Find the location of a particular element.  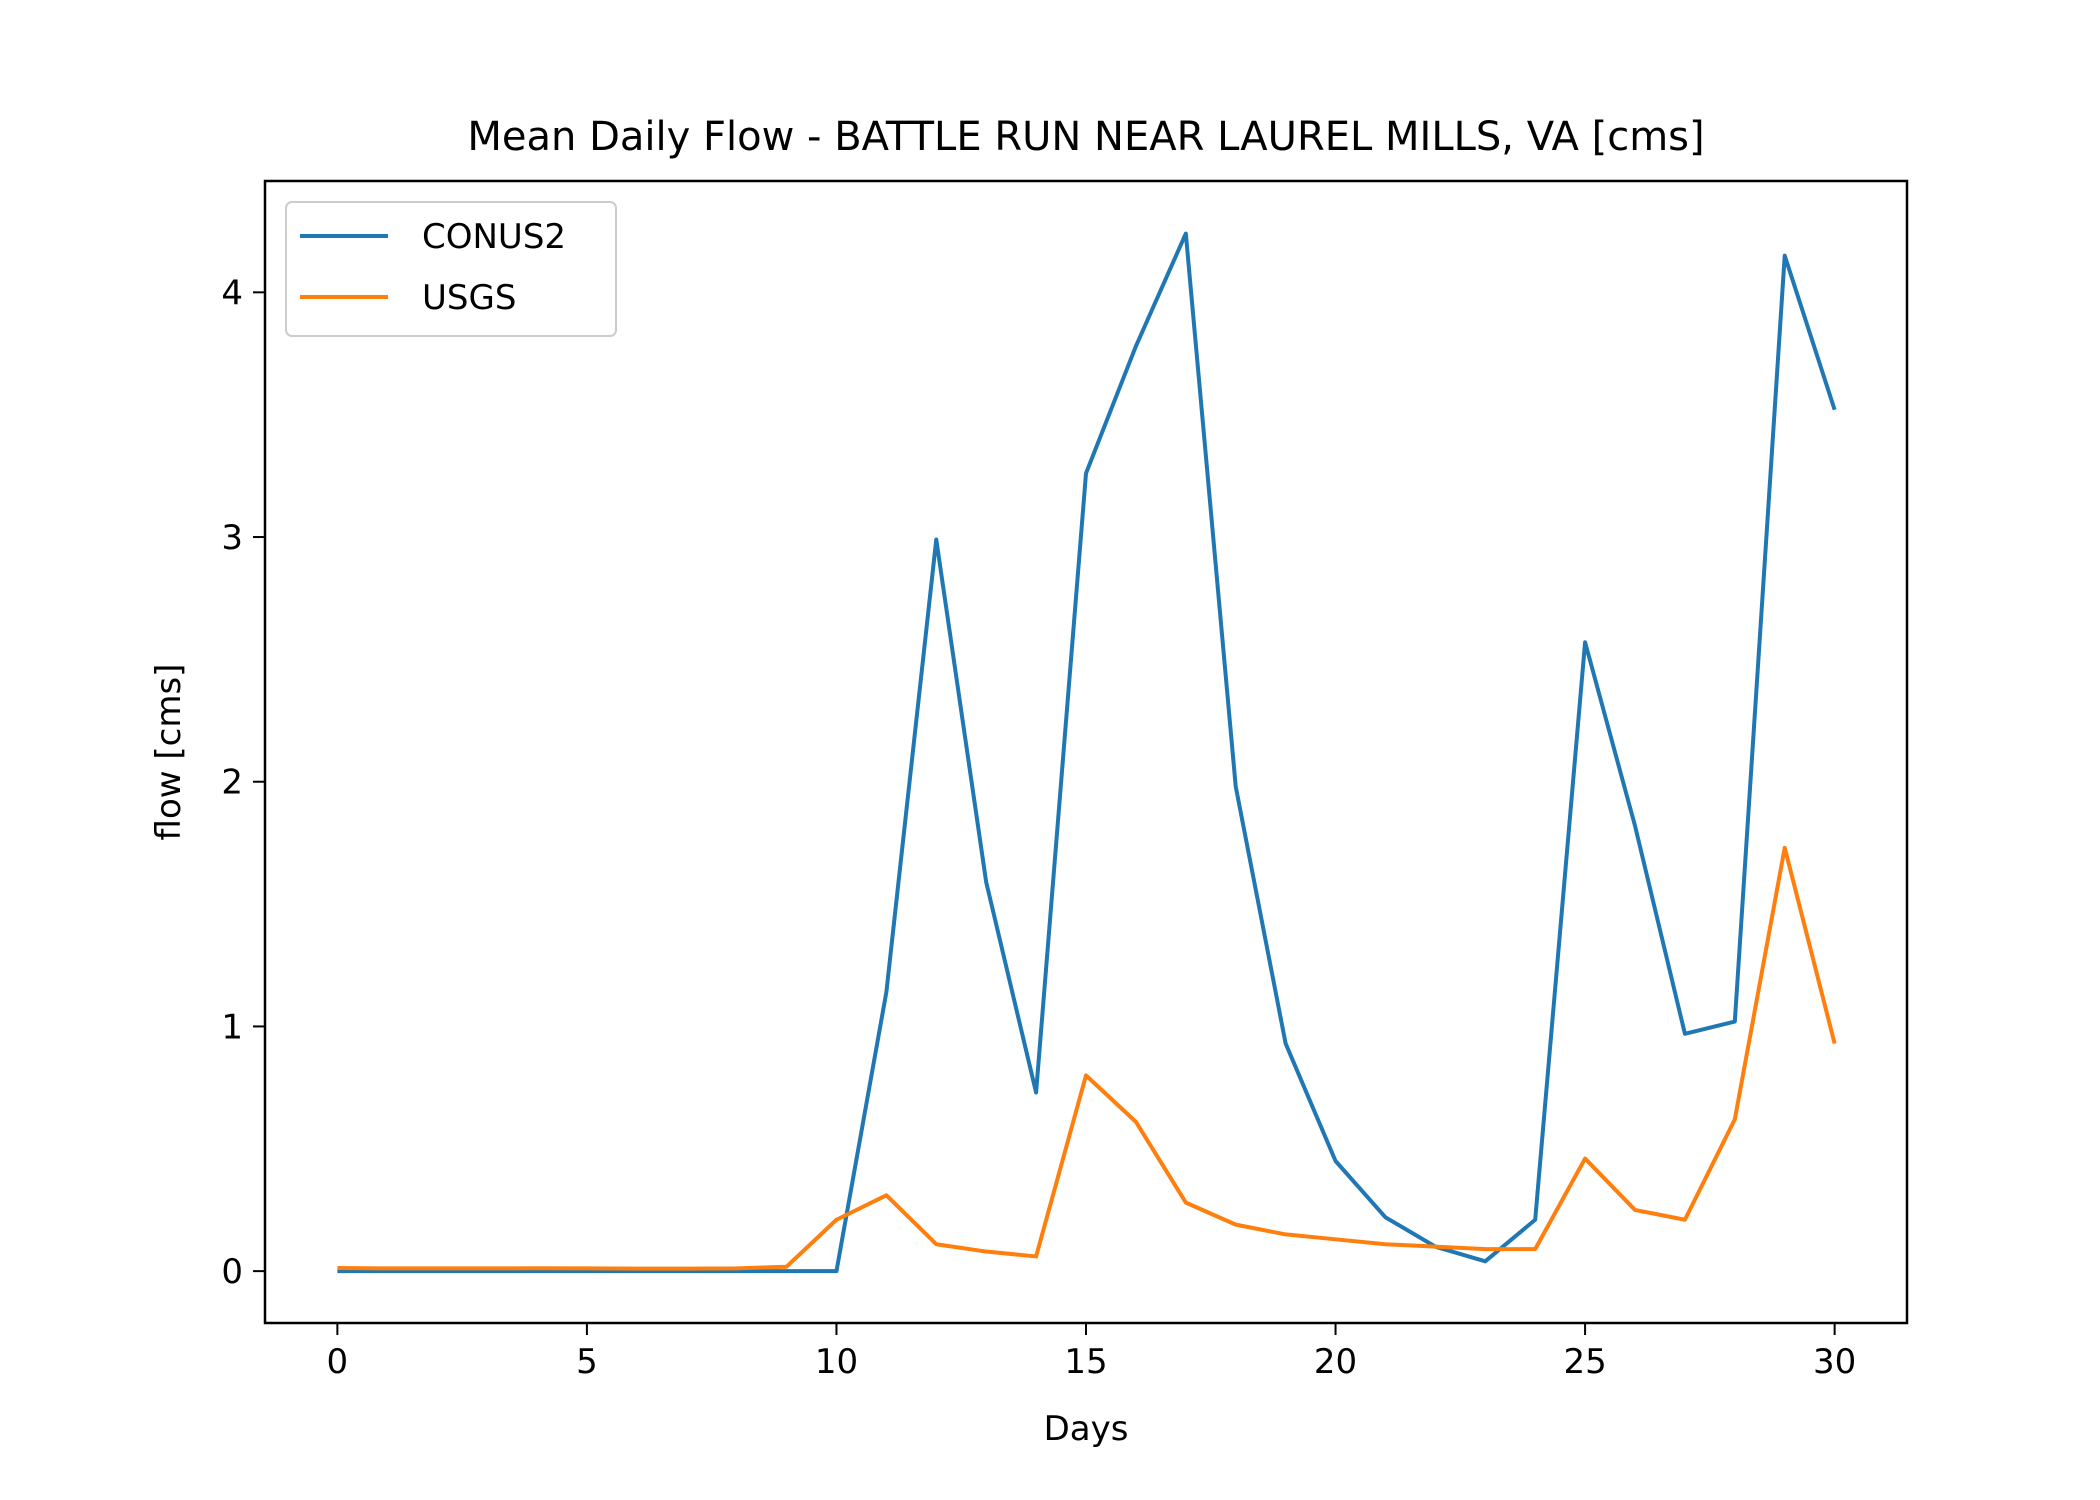

legend: CONUS2 USGS is located at coordinates (451, 269).